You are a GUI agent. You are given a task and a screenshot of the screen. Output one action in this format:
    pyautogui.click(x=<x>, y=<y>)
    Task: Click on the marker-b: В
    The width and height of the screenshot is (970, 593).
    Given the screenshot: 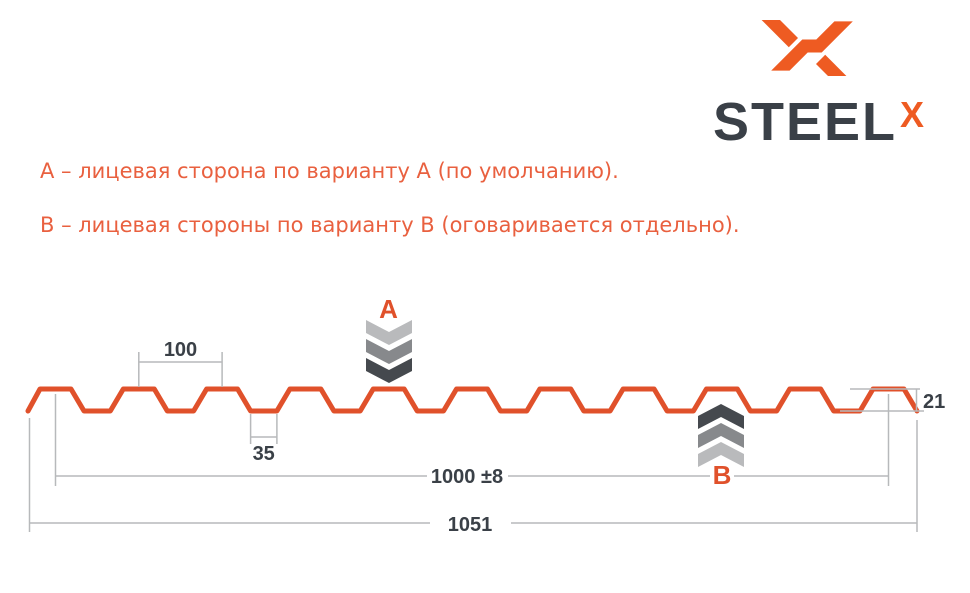 What is the action you would take?
    pyautogui.click(x=721, y=447)
    